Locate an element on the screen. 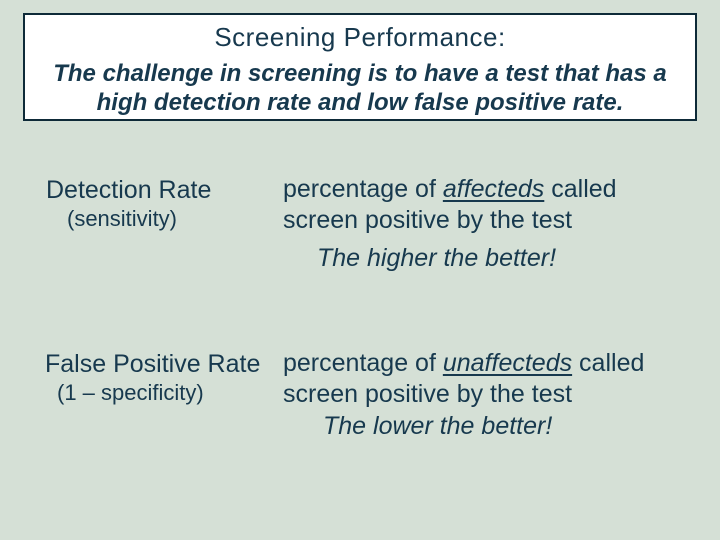  note-lower-the-better: The lower the better! is located at coordinates (438, 426).